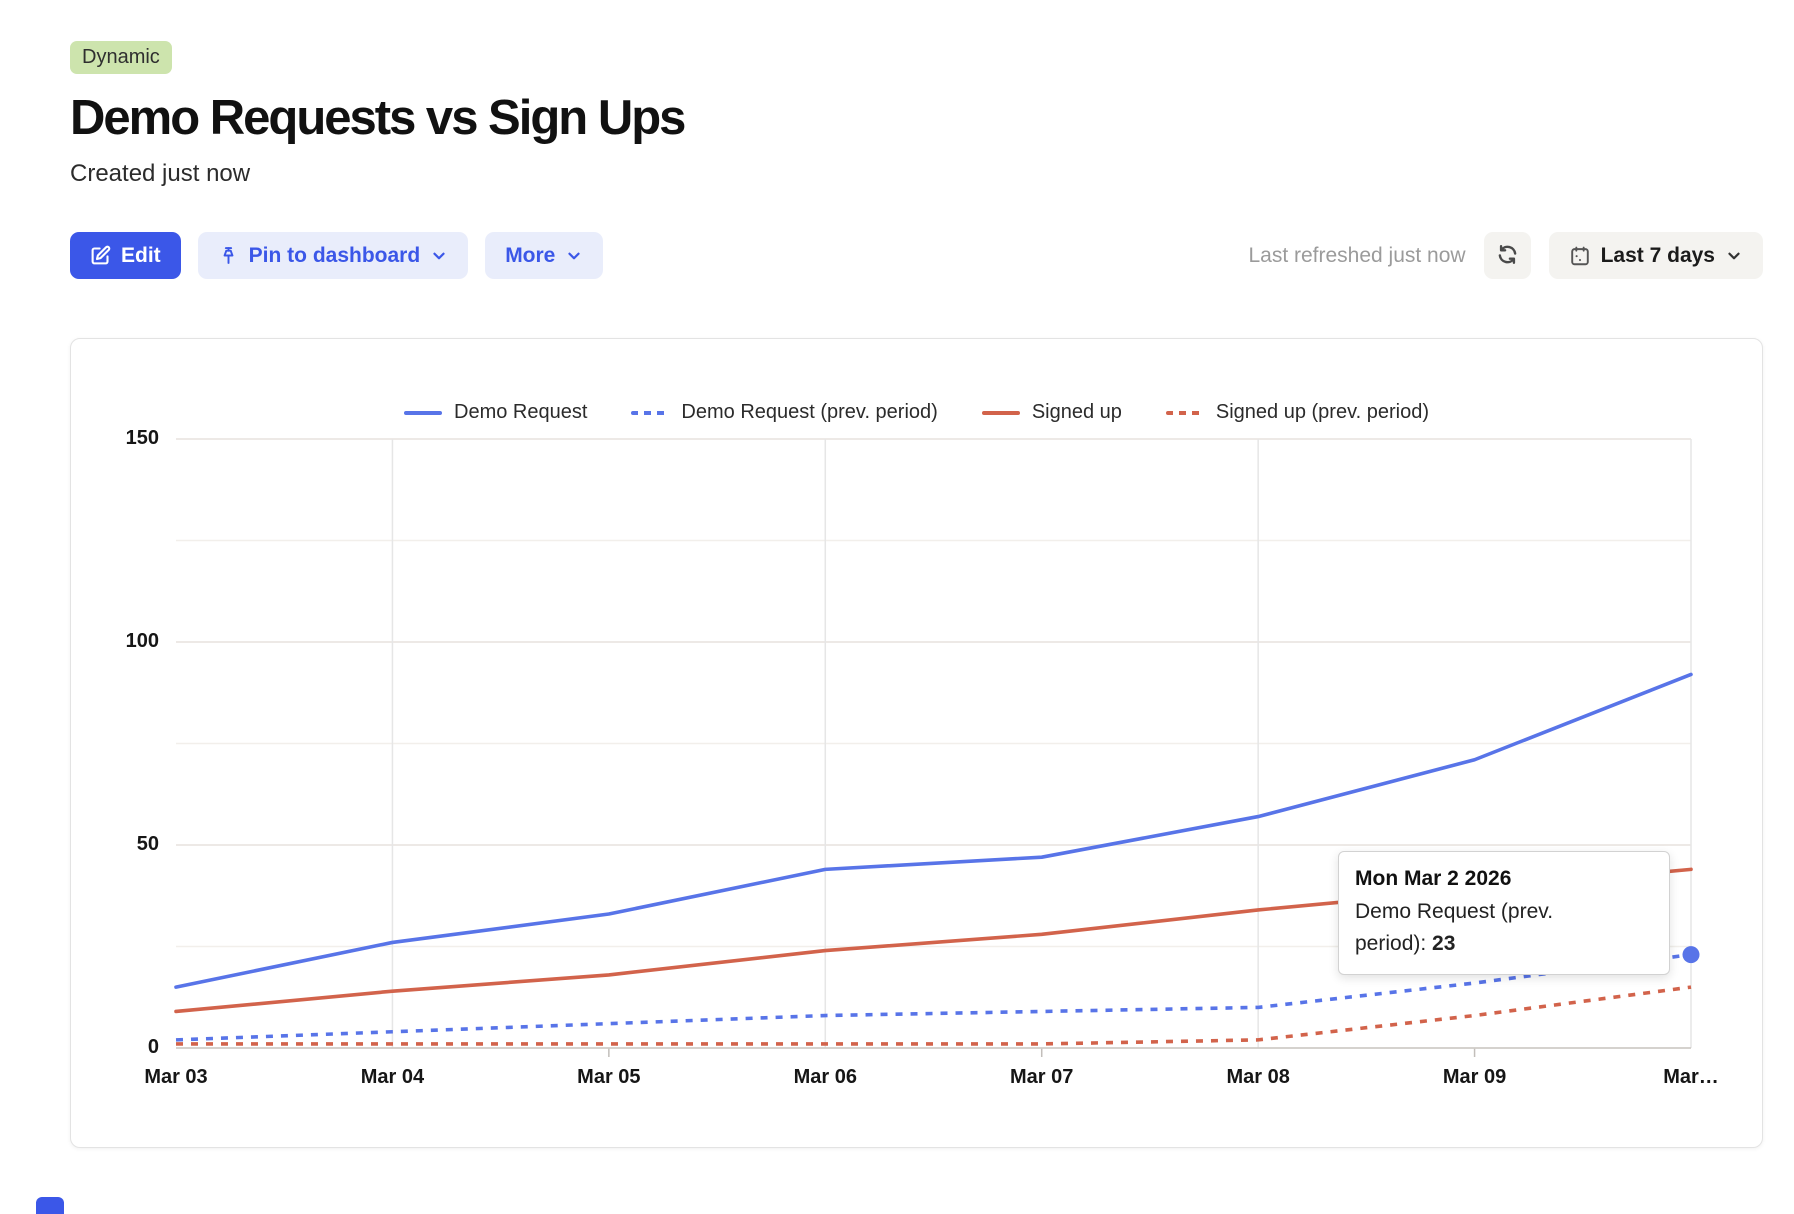 The width and height of the screenshot is (1794, 1214). I want to click on pin-button-label: Pin to dashboard, so click(334, 255).